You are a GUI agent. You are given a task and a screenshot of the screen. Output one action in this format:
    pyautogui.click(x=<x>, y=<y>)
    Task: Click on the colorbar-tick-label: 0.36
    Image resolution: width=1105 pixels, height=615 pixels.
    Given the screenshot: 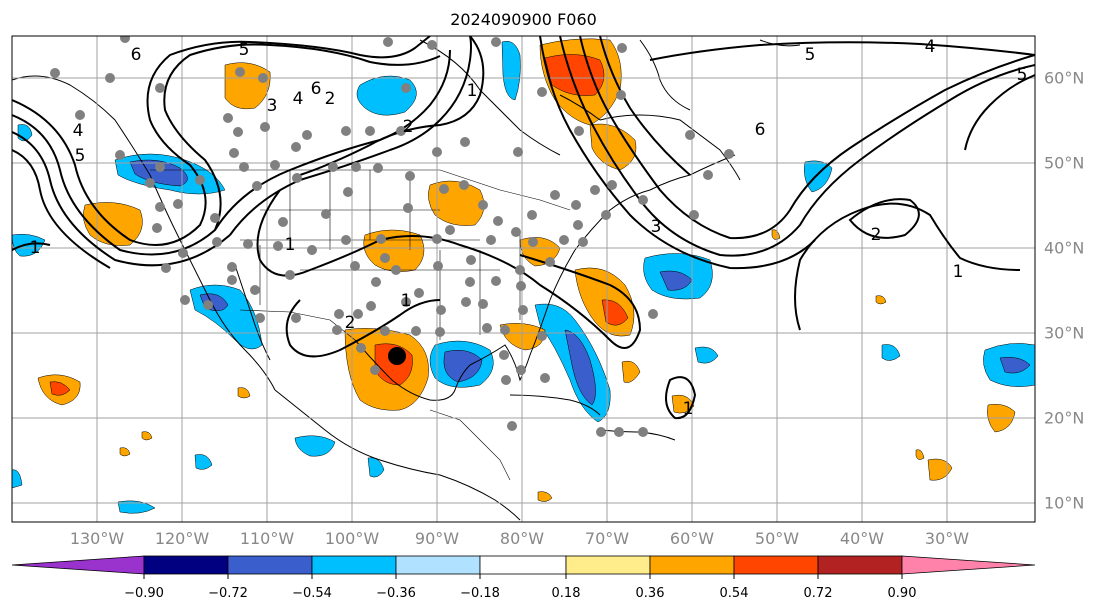 What is the action you would take?
    pyautogui.click(x=650, y=593)
    